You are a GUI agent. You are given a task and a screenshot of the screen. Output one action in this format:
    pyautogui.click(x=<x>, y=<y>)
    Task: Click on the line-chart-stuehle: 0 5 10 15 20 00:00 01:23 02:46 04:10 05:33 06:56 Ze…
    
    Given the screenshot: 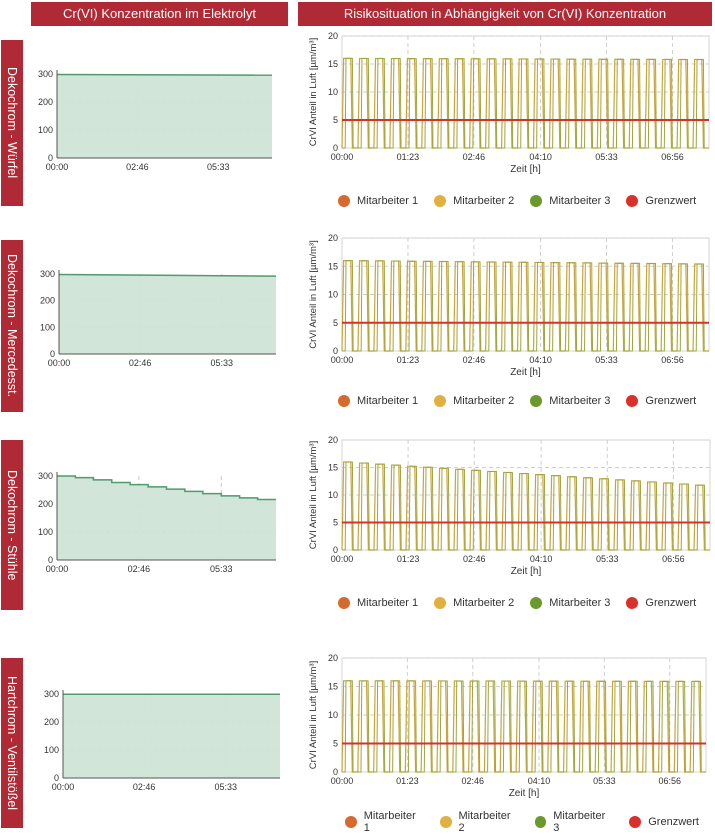 What is the action you would take?
    pyautogui.click(x=509, y=506)
    